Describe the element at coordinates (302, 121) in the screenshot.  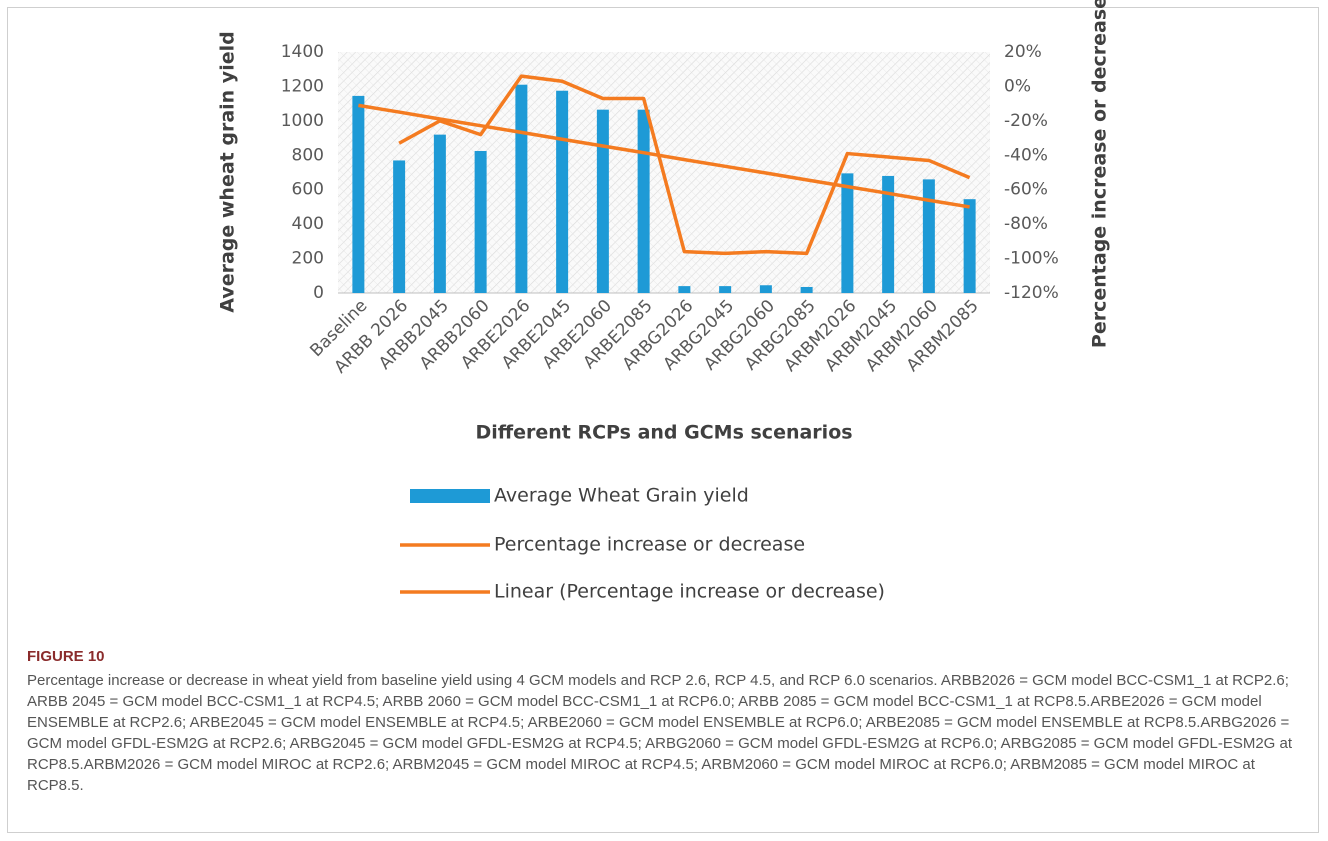
I see `y-tick-label: 1000` at that location.